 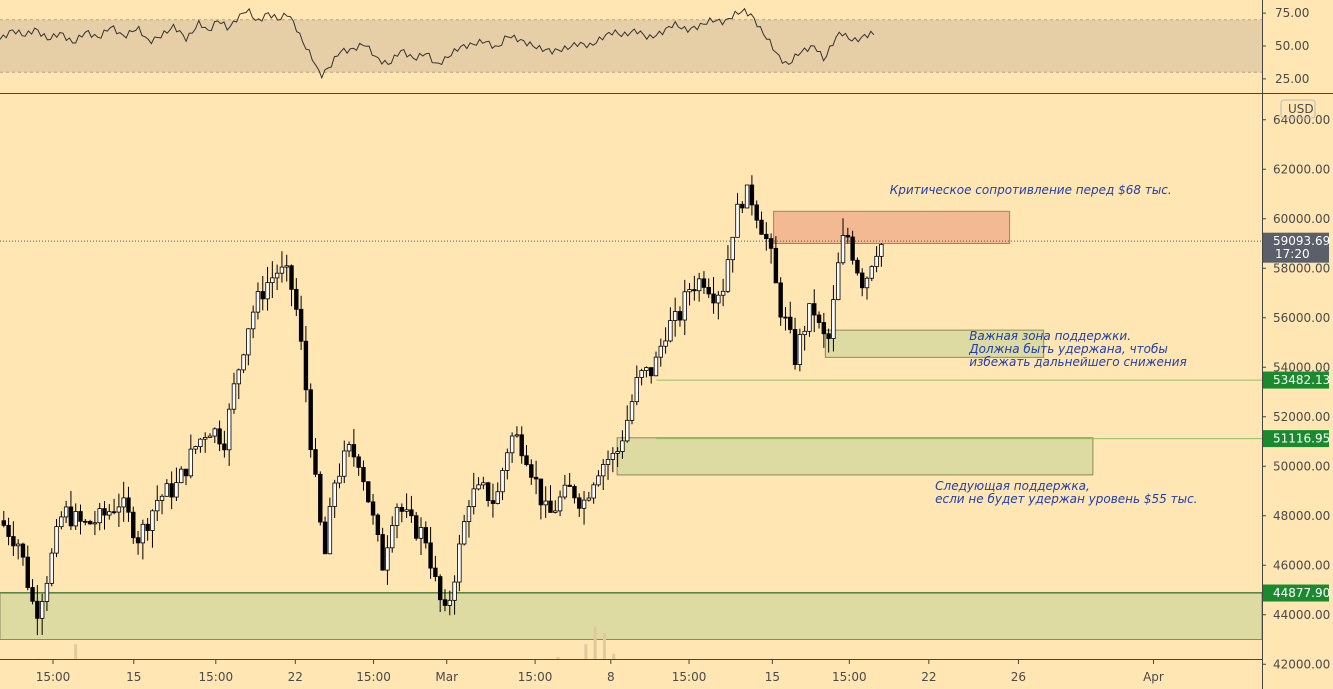 What do you see at coordinates (1301, 380) in the screenshot?
I see `level-label-0-text: 53482.13` at bounding box center [1301, 380].